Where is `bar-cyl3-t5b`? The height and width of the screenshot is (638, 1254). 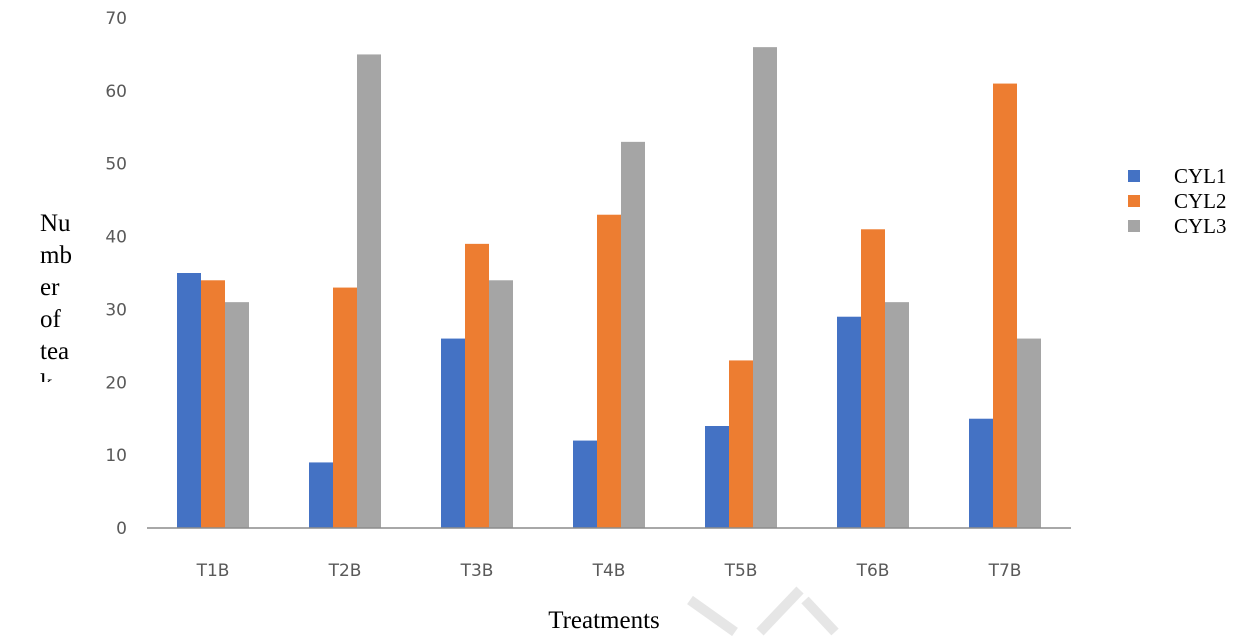
bar-cyl3-t5b is located at coordinates (765, 288).